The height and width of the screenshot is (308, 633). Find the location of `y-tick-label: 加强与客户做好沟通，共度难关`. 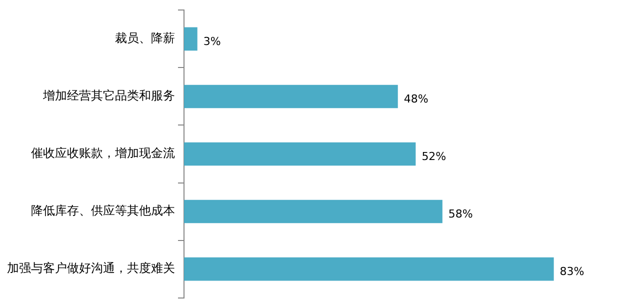

y-tick-label: 加强与客户做好沟通，共度难关 is located at coordinates (91, 268).